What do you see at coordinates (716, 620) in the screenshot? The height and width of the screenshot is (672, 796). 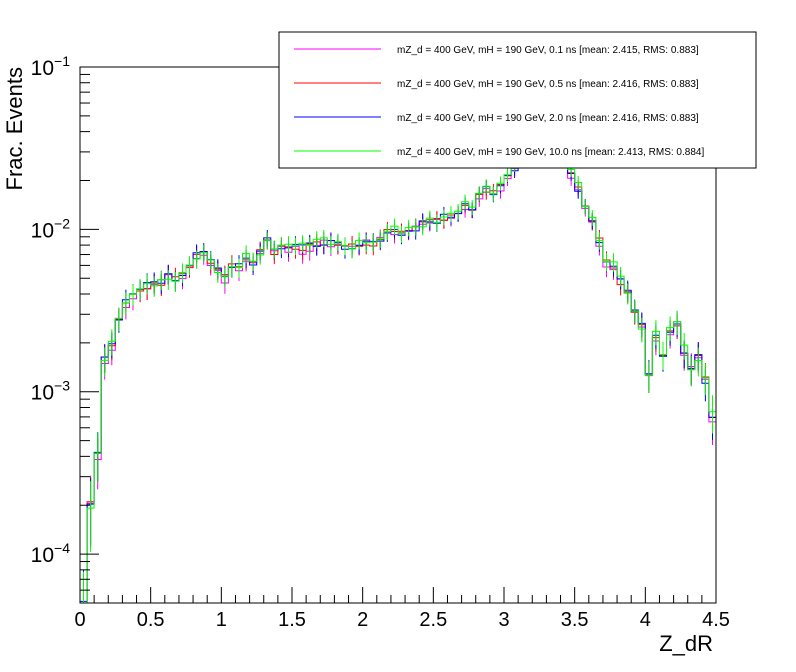 I see `x-tick-label: 4.5` at bounding box center [716, 620].